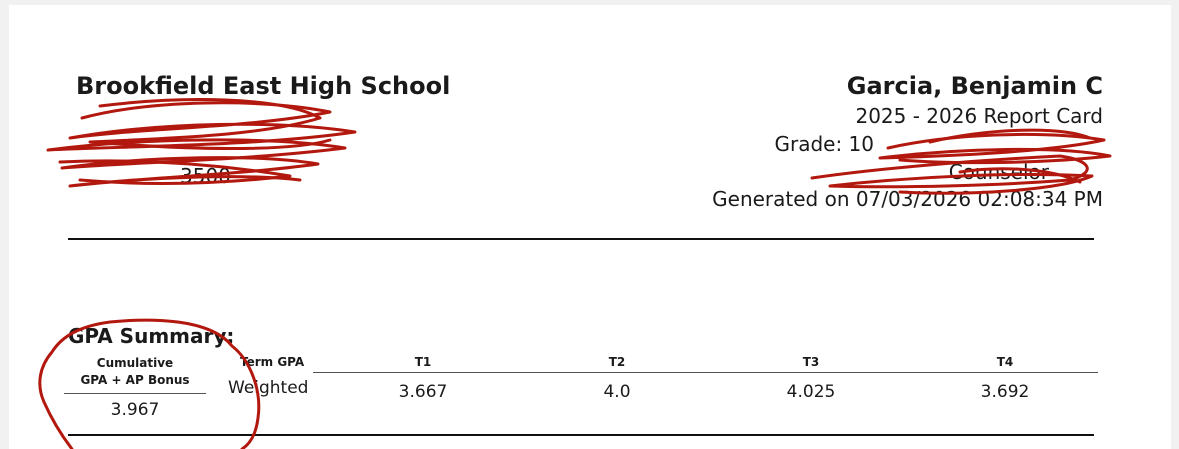 This screenshot has height=449, width=1179. I want to click on report-card-title: 2025 - 2026 Report Card, so click(979, 116).